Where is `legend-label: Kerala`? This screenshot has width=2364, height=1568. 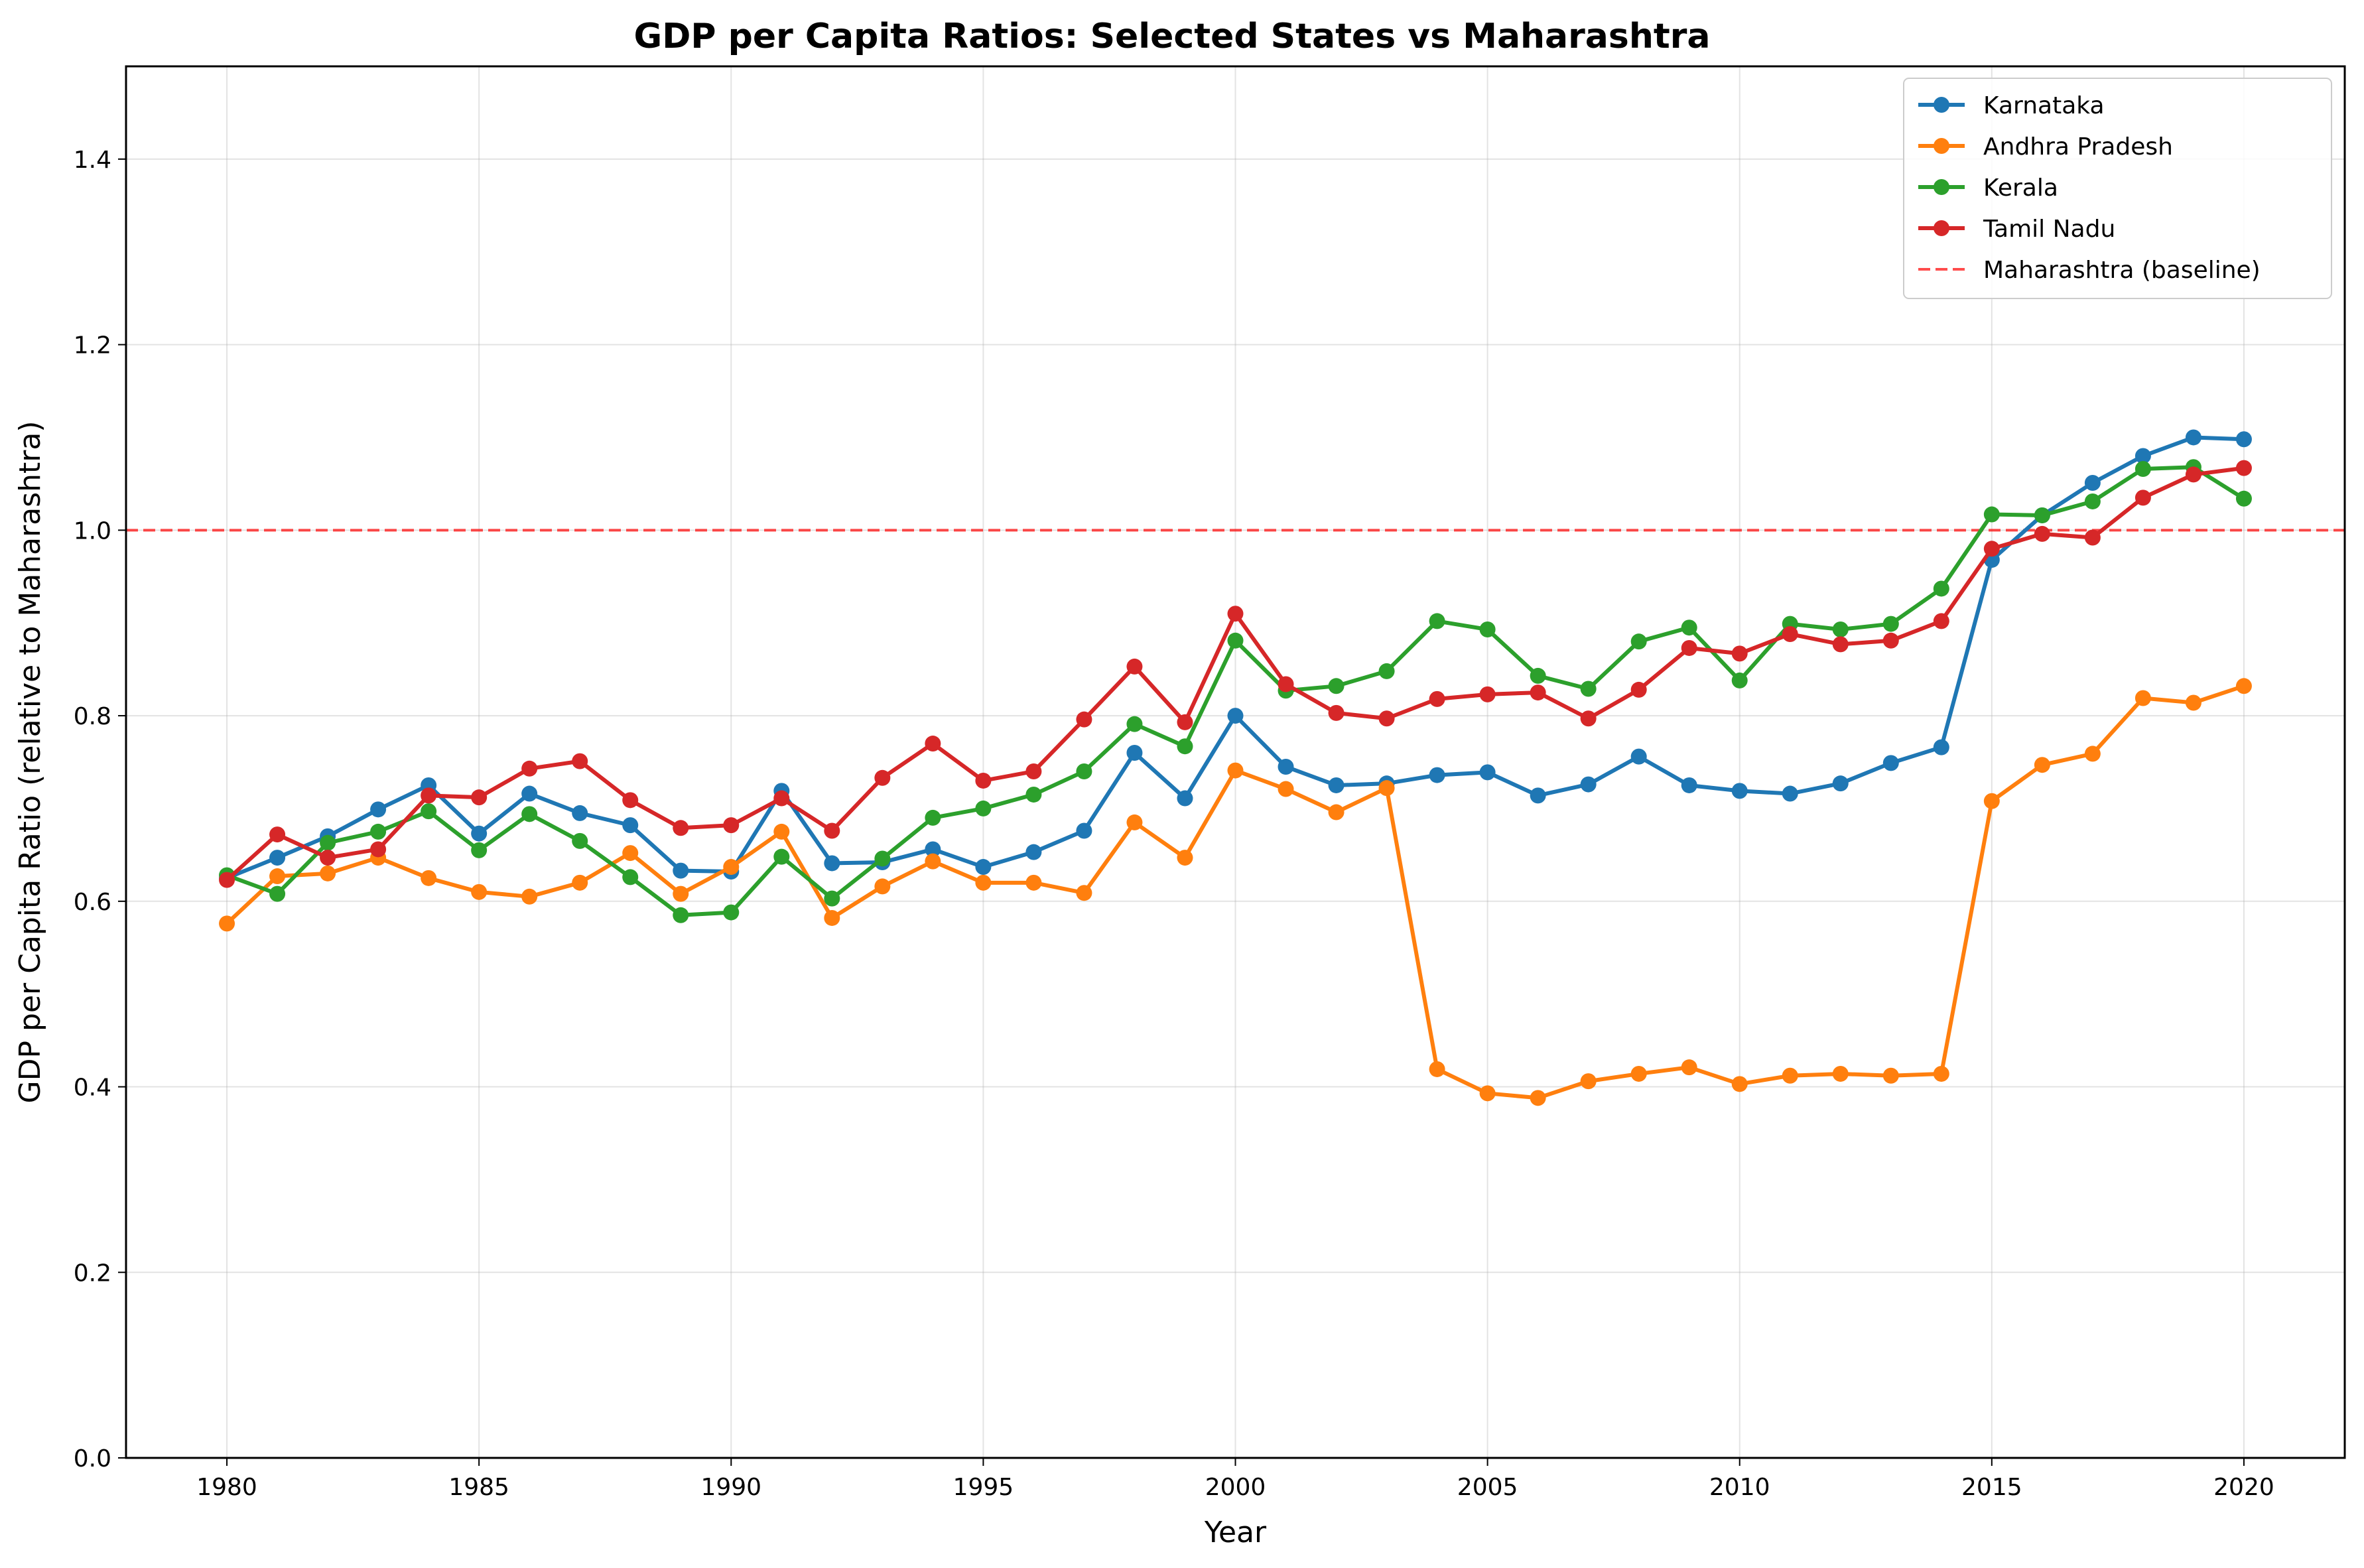
legend-label: Kerala is located at coordinates (2020, 188).